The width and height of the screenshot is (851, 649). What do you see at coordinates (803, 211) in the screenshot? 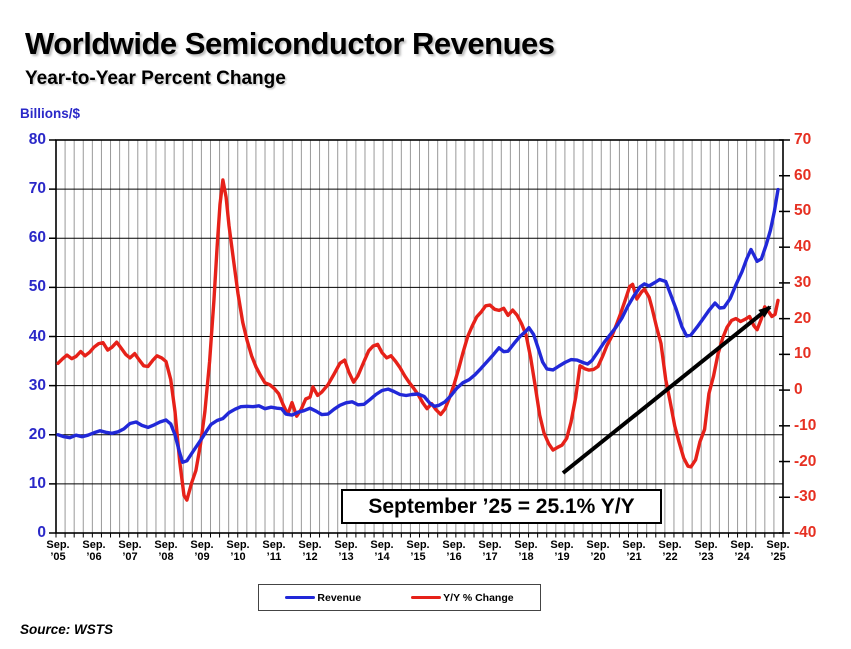
I see `right-axis-tick-label: 50` at bounding box center [803, 211].